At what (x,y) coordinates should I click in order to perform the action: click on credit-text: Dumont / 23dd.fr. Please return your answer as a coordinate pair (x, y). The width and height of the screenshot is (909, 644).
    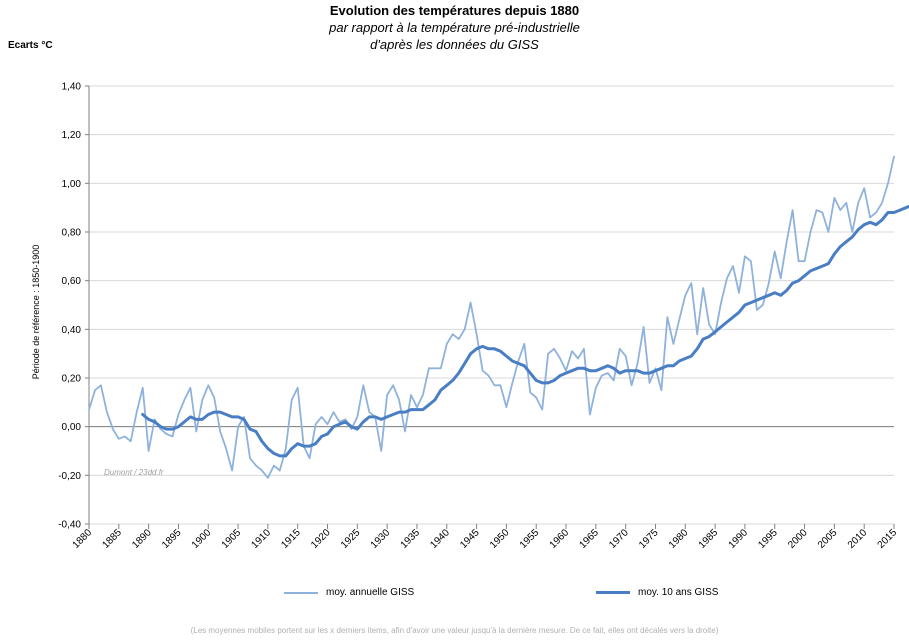
    Looking at the image, I should click on (134, 472).